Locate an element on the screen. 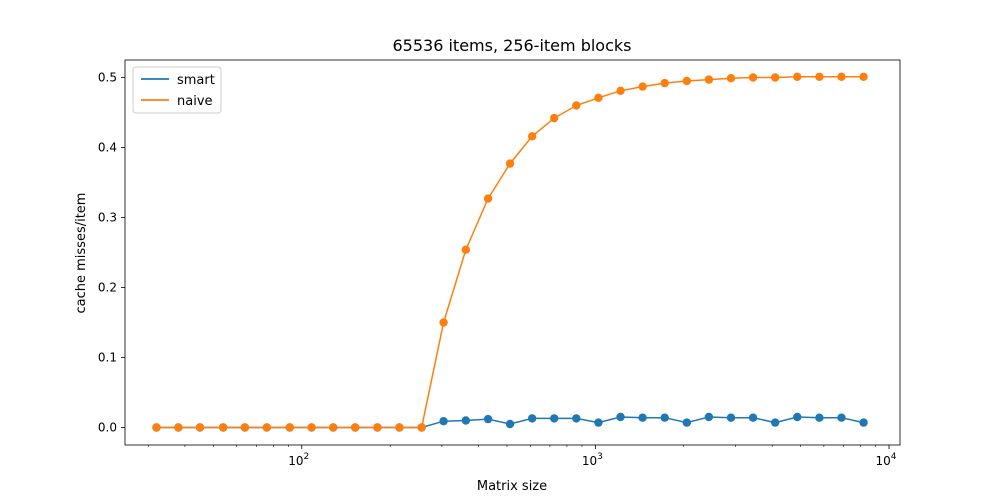  chart-title: 65536 items, 256-item blocks is located at coordinates (512, 45).